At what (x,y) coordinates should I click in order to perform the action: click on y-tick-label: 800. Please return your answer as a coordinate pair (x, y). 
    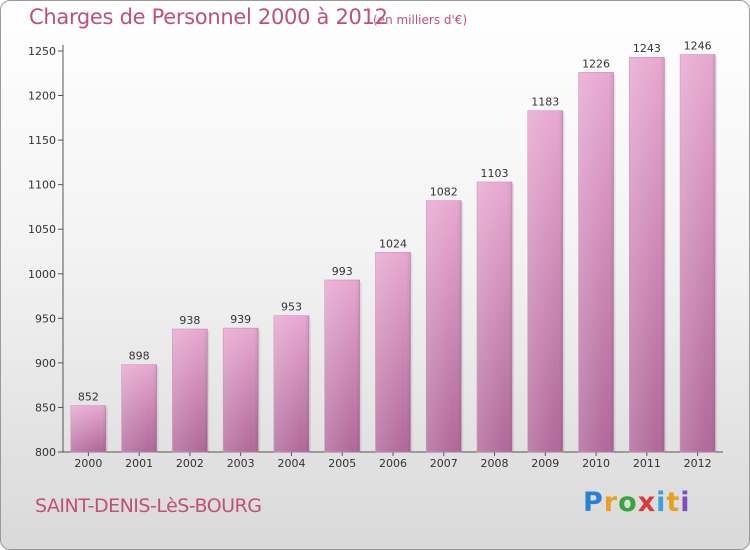
    Looking at the image, I should click on (45, 452).